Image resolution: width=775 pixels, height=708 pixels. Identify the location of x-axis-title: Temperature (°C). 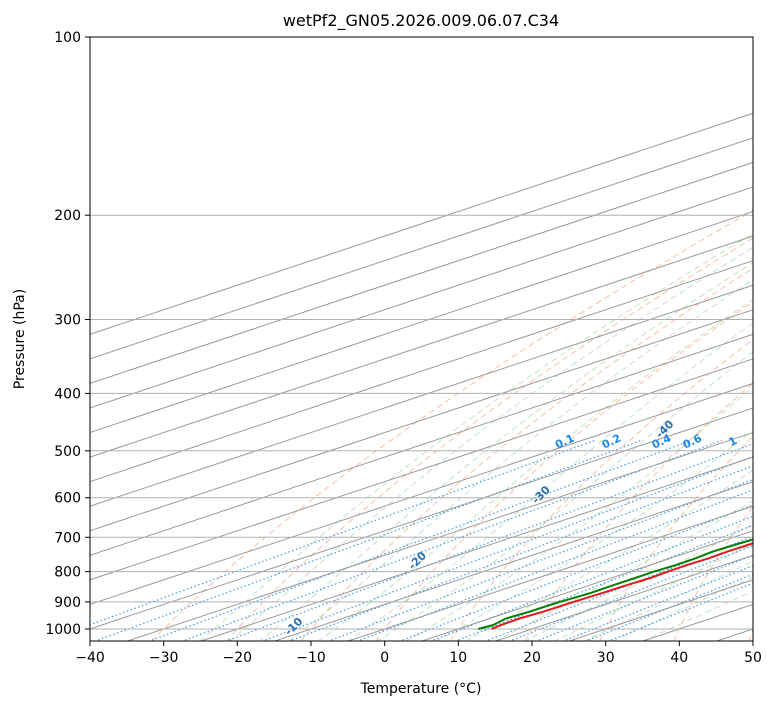
(421, 689).